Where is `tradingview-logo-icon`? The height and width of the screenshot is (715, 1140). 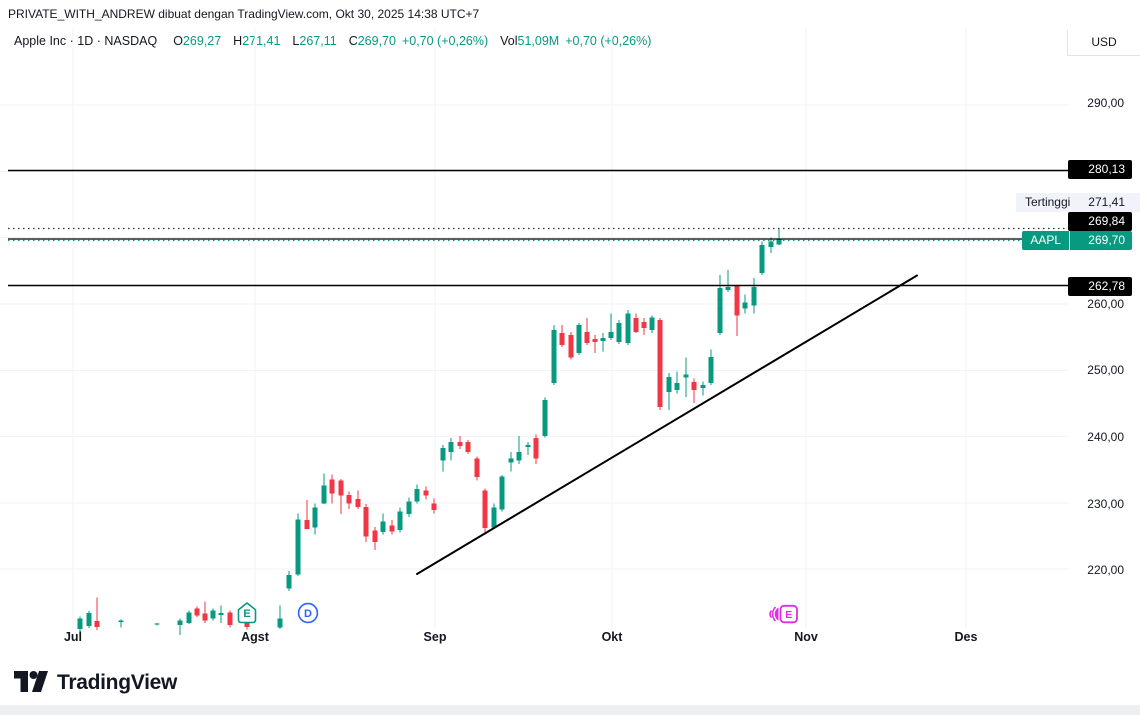
tradingview-logo-icon is located at coordinates (31, 682).